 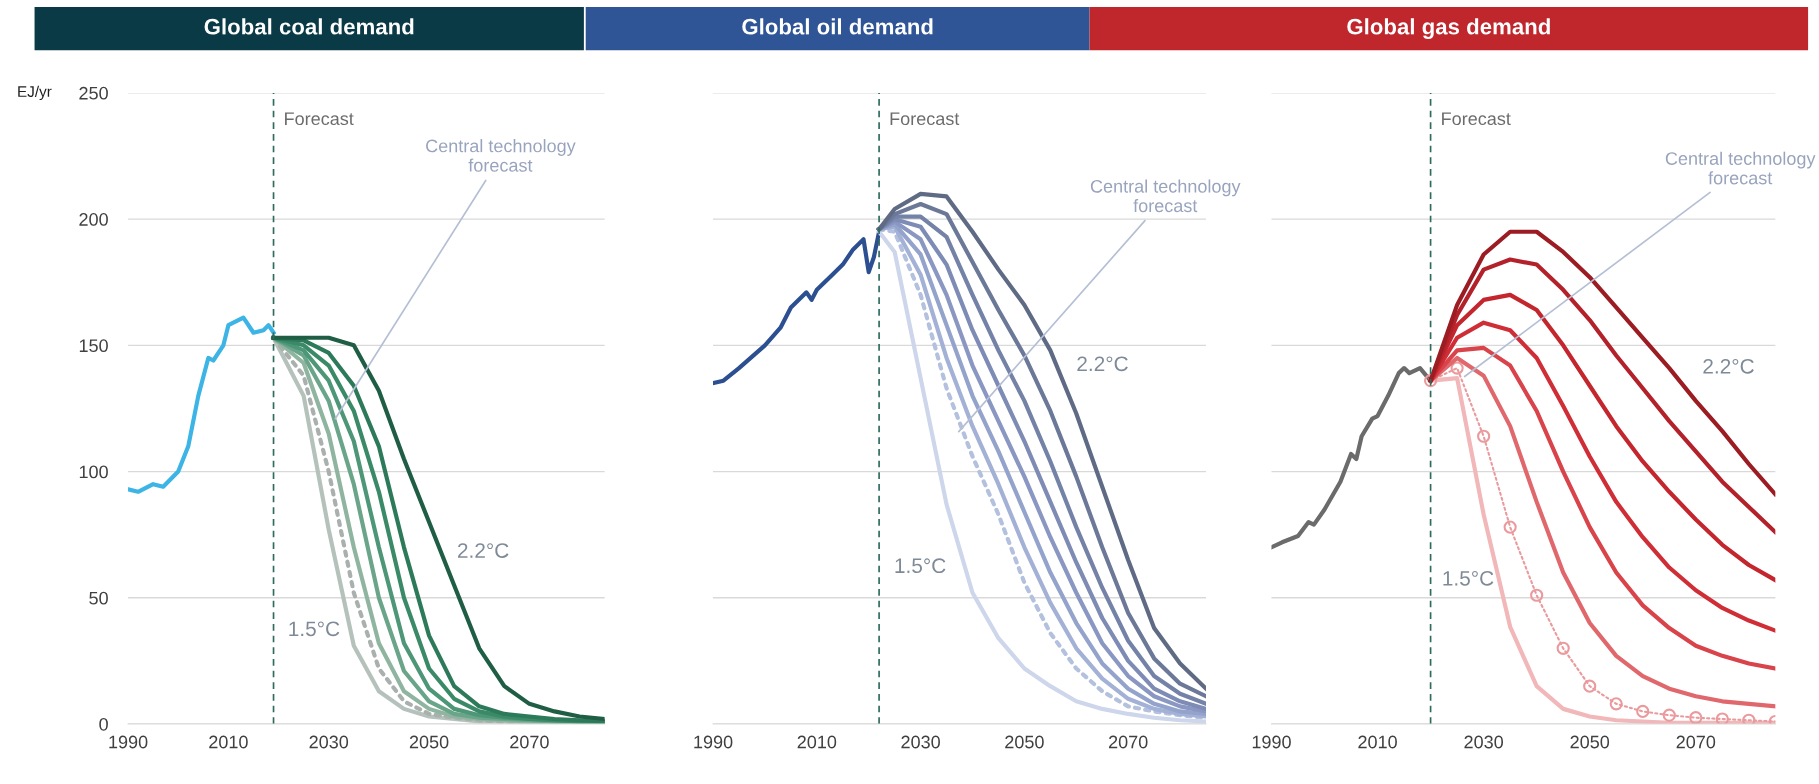 I want to click on chart-title: Global oil demand, so click(x=837, y=26).